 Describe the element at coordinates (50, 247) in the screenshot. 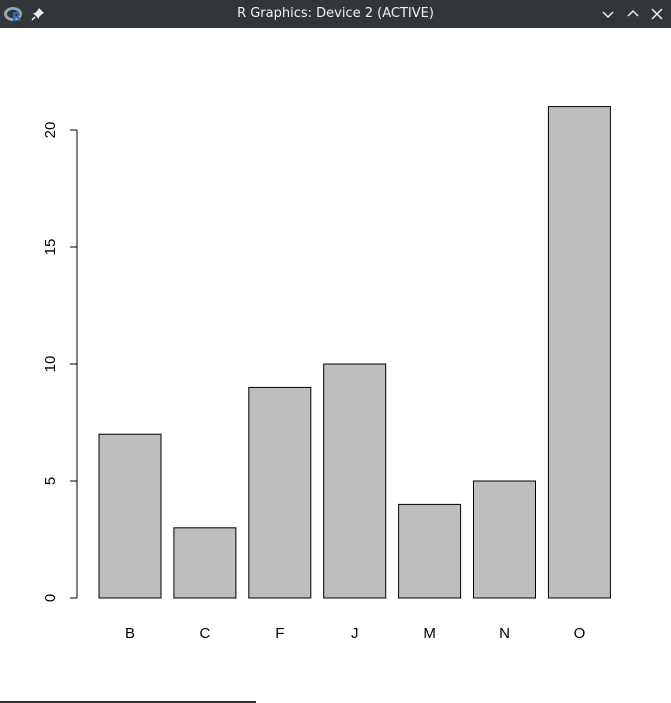

I see `y-tick-label: 15` at that location.